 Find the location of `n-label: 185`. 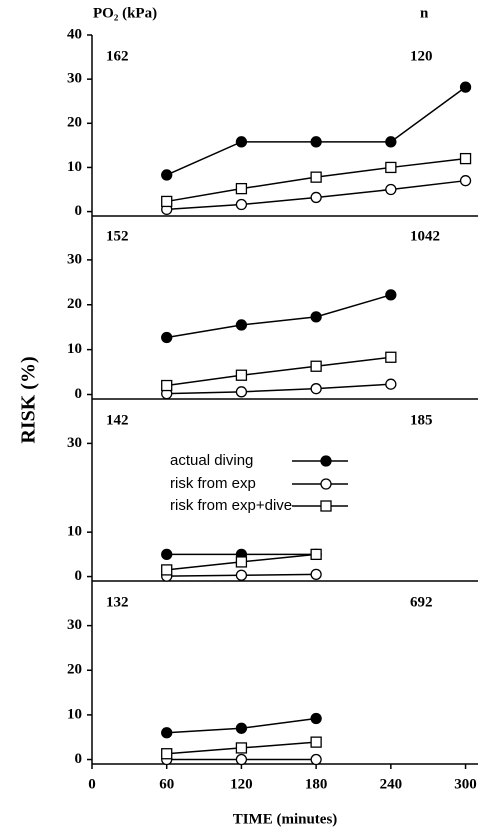

n-label: 185 is located at coordinates (421, 420).